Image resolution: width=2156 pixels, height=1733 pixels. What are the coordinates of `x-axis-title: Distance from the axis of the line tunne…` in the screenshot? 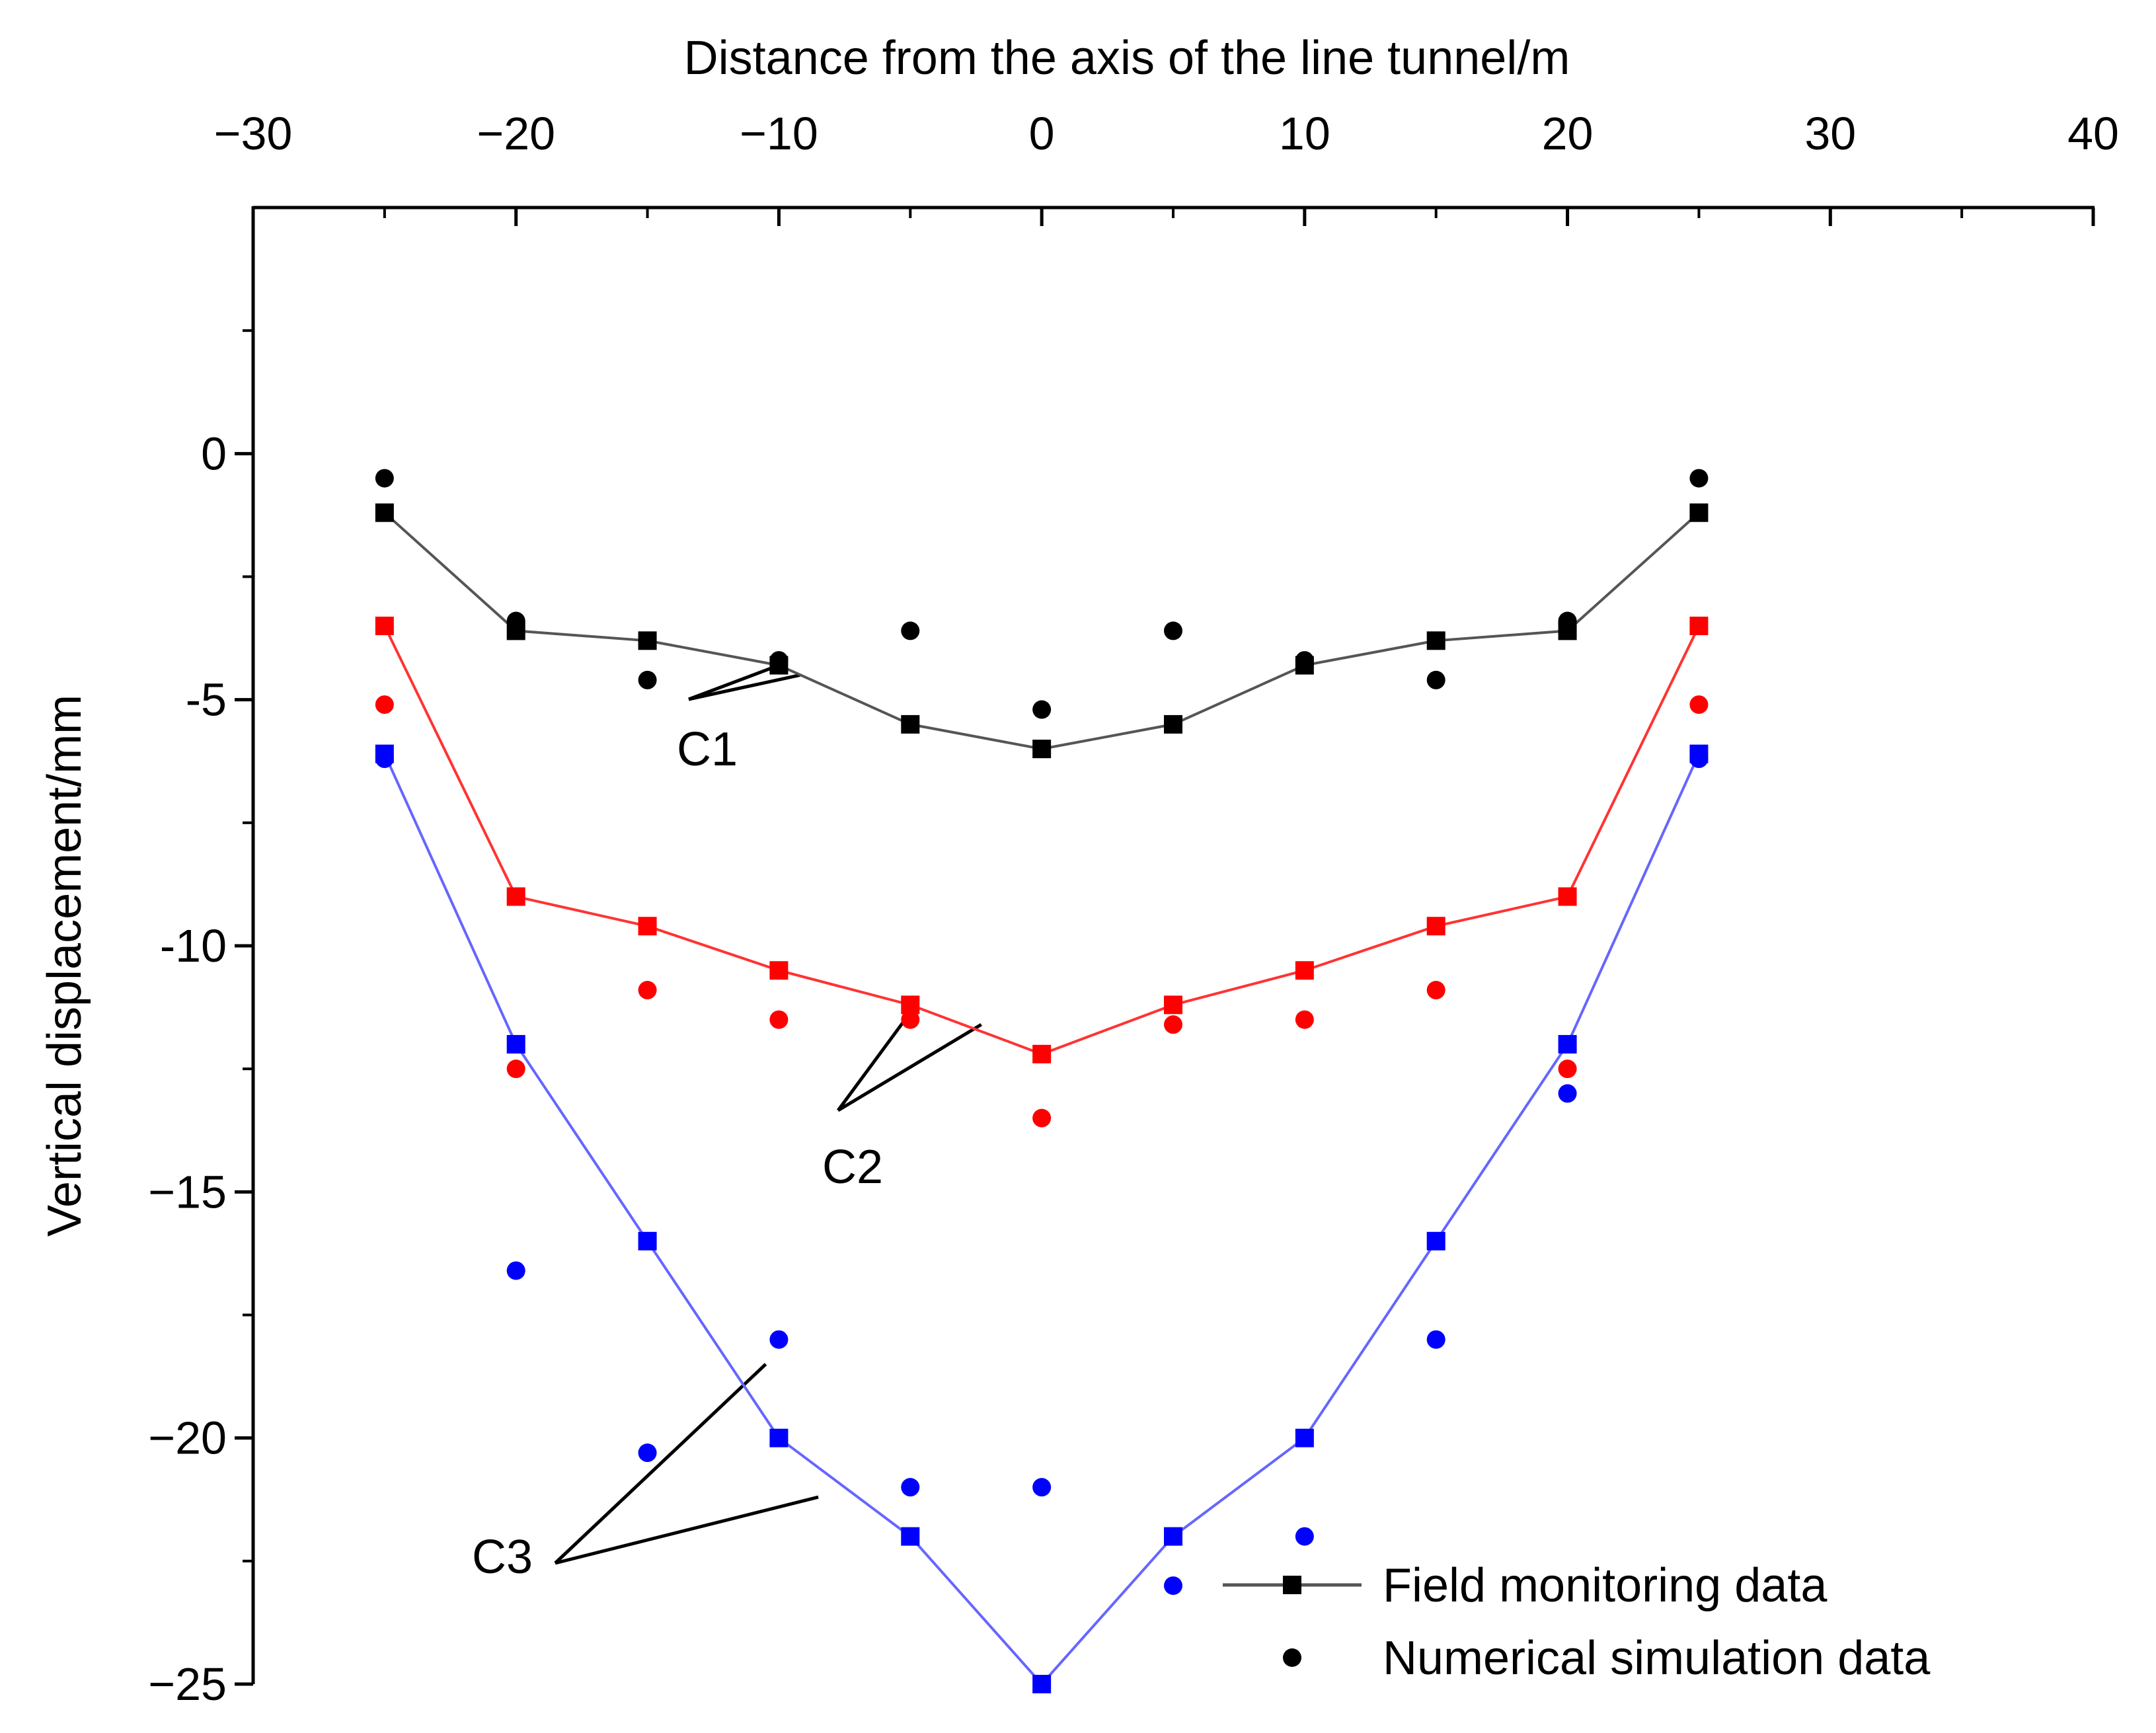 It's located at (1127, 59).